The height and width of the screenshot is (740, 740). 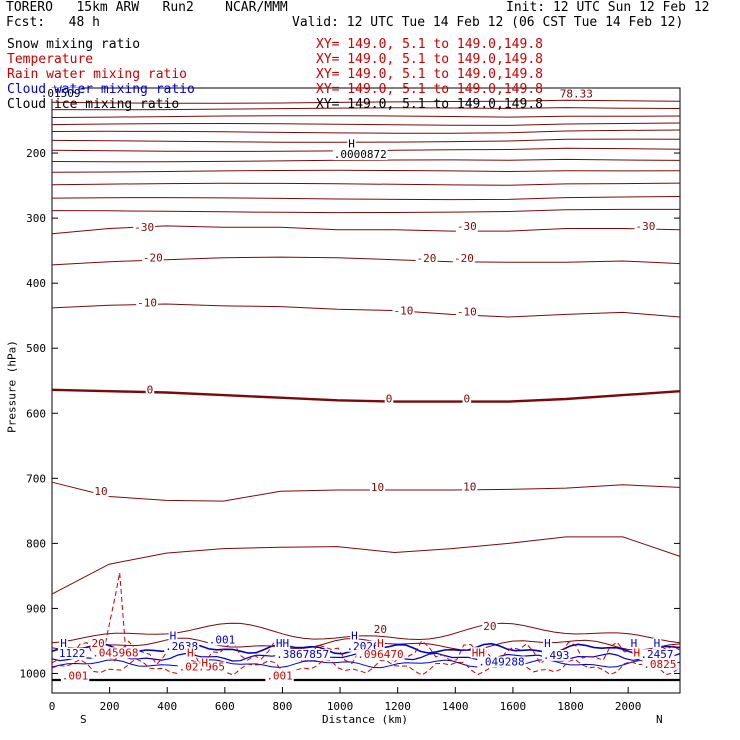 What do you see at coordinates (110, 706) in the screenshot?
I see `x-tick-label: 200` at bounding box center [110, 706].